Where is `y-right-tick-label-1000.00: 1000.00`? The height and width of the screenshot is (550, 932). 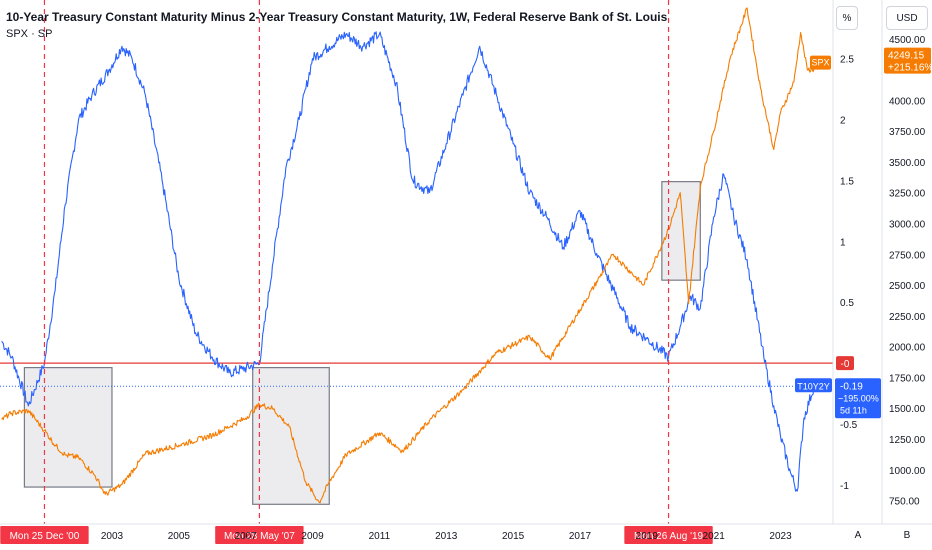
y-right-tick-label-1000.00: 1000.00 is located at coordinates (907, 471).